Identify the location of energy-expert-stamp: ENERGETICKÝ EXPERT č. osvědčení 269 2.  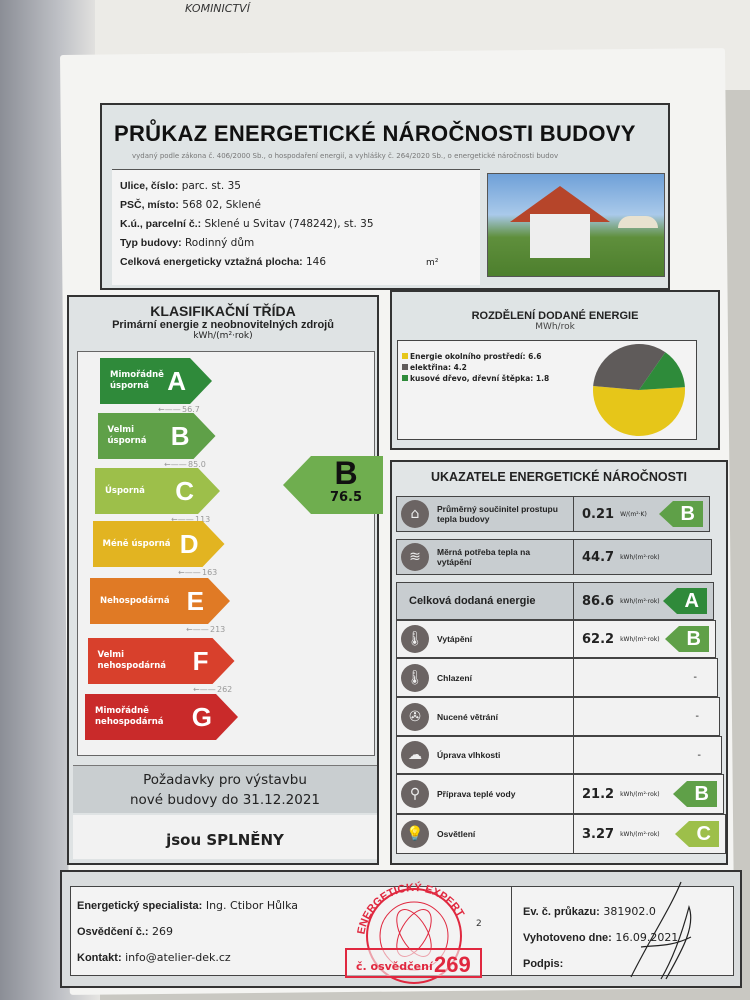
(413, 932).